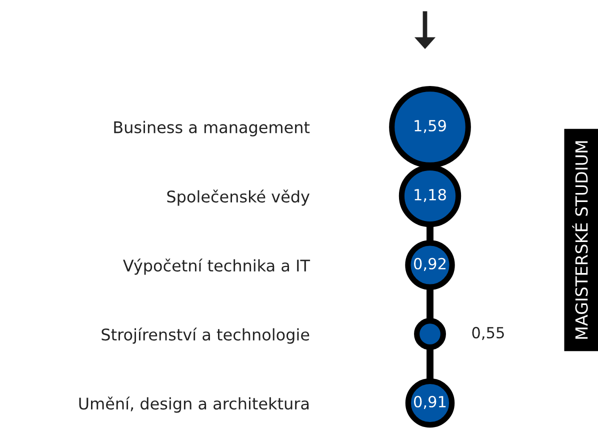 This screenshot has height=430, width=598. Describe the element at coordinates (212, 128) in the screenshot. I see `category-label: Business a management` at that location.